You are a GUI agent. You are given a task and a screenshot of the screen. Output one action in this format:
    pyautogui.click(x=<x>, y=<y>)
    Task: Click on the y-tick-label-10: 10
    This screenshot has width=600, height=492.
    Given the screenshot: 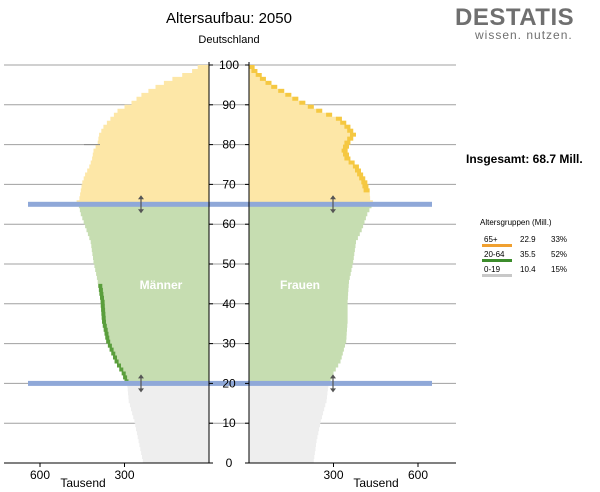 What is the action you would take?
    pyautogui.click(x=229, y=423)
    